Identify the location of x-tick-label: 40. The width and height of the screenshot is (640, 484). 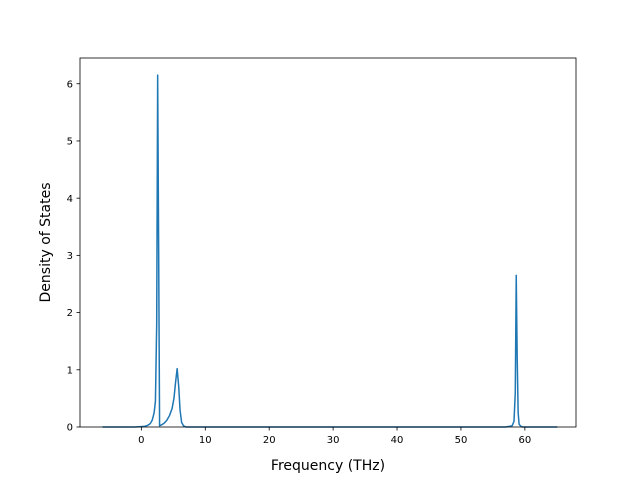
(397, 440).